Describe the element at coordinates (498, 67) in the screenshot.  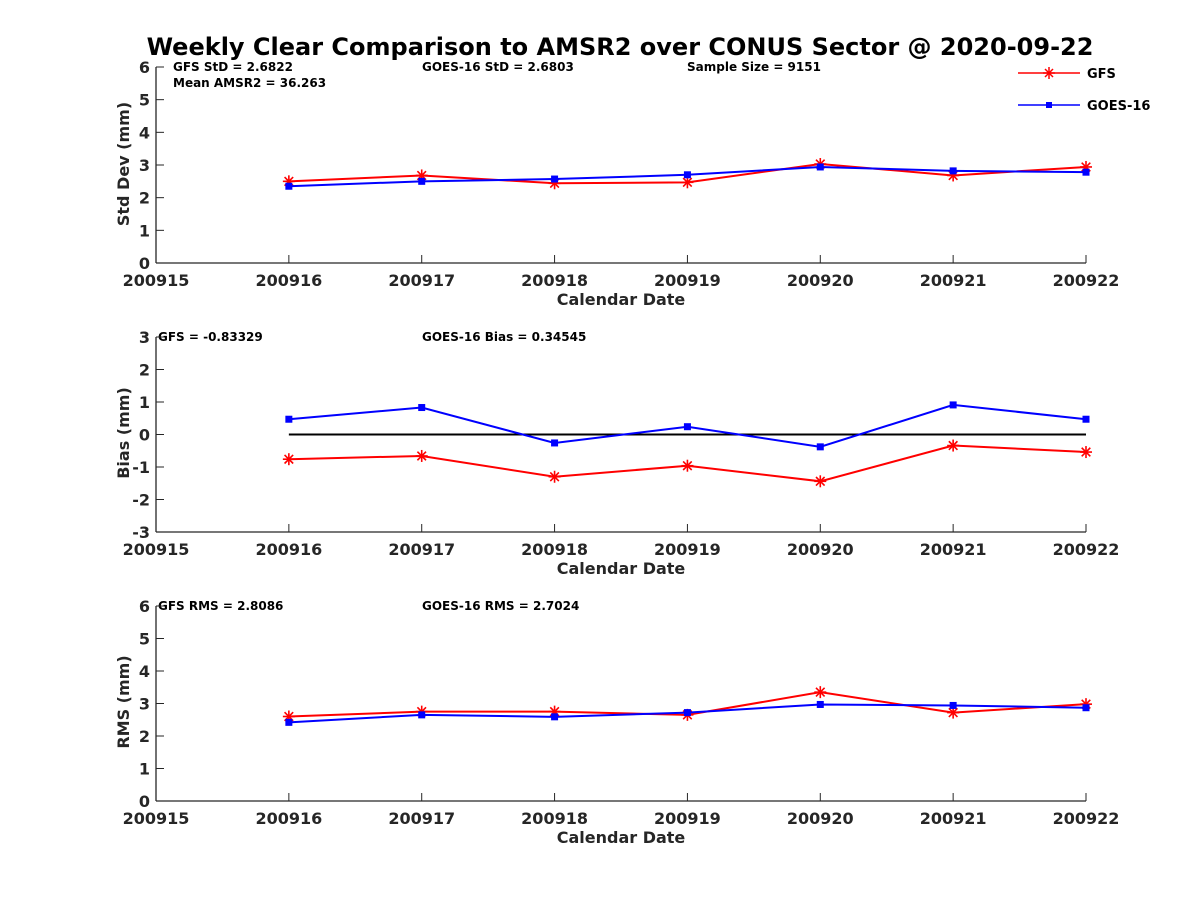
I see `annotation-goes-std: GOES-16 StD = 2.6803` at that location.